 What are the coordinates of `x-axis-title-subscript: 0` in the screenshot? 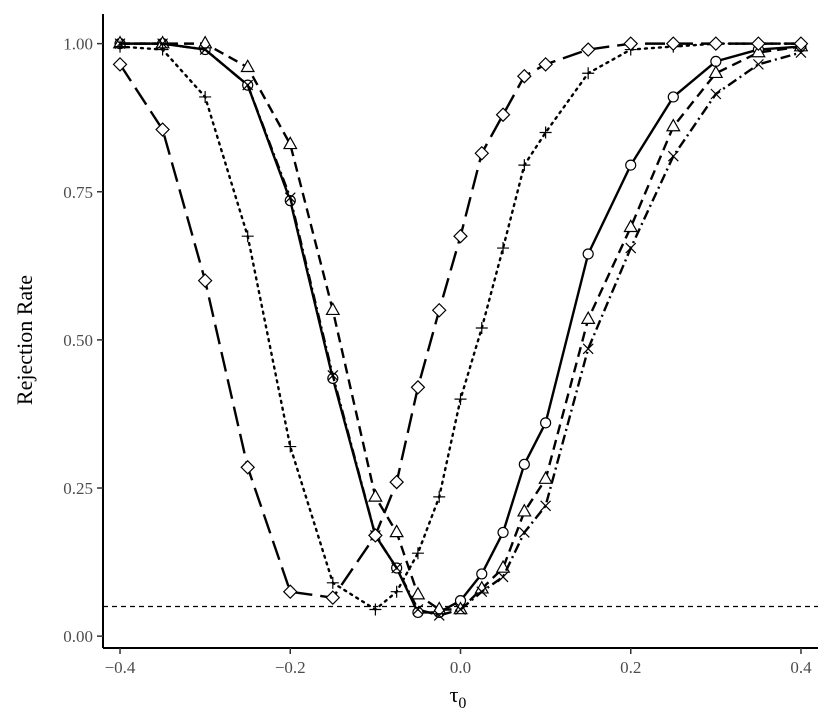 It's located at (462, 703).